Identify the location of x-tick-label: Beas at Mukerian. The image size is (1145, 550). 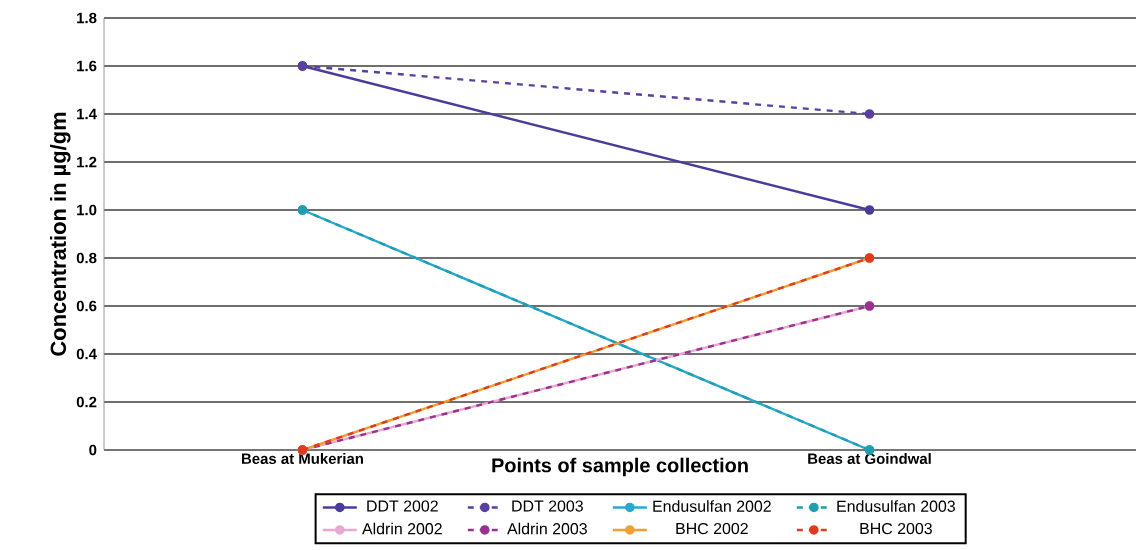
(302, 459).